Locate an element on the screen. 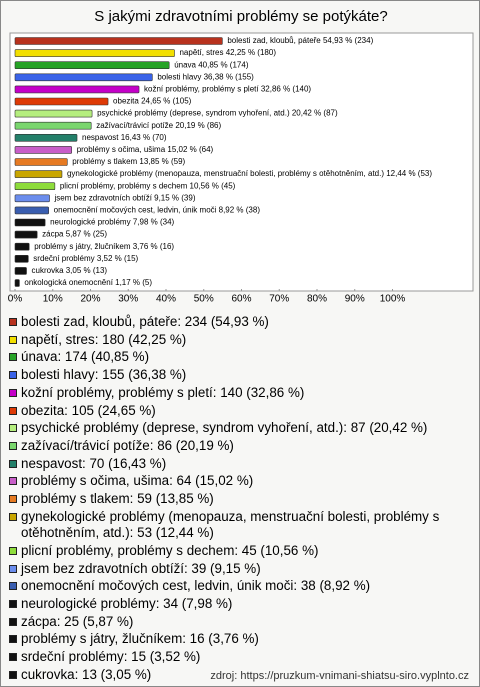 The width and height of the screenshot is (480, 687). bar-label: bolesti hlavy 36,38 % (155) is located at coordinates (205, 76).